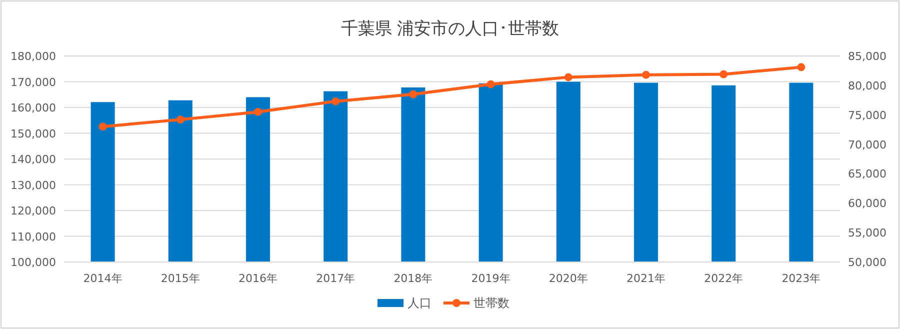 This screenshot has width=900, height=329. I want to click on y-tick-label: 160,000, so click(33, 108).